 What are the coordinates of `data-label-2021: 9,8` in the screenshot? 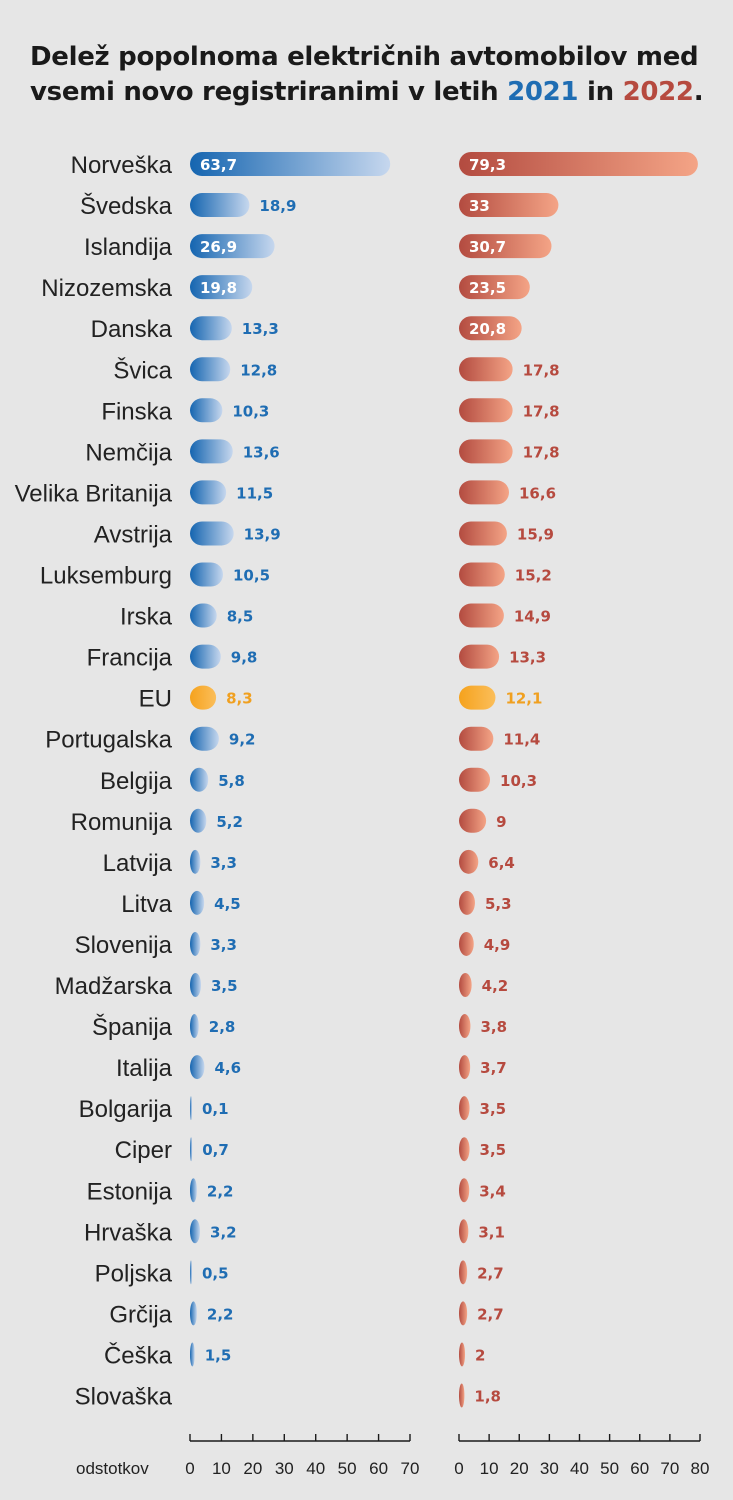 It's located at (244, 658).